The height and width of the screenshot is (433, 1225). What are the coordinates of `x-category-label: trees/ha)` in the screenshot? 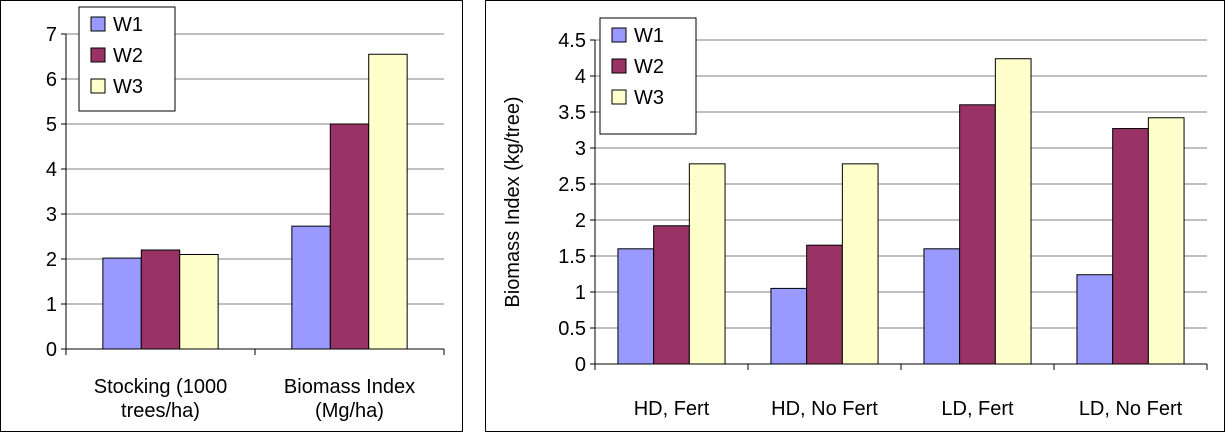 It's located at (160, 411).